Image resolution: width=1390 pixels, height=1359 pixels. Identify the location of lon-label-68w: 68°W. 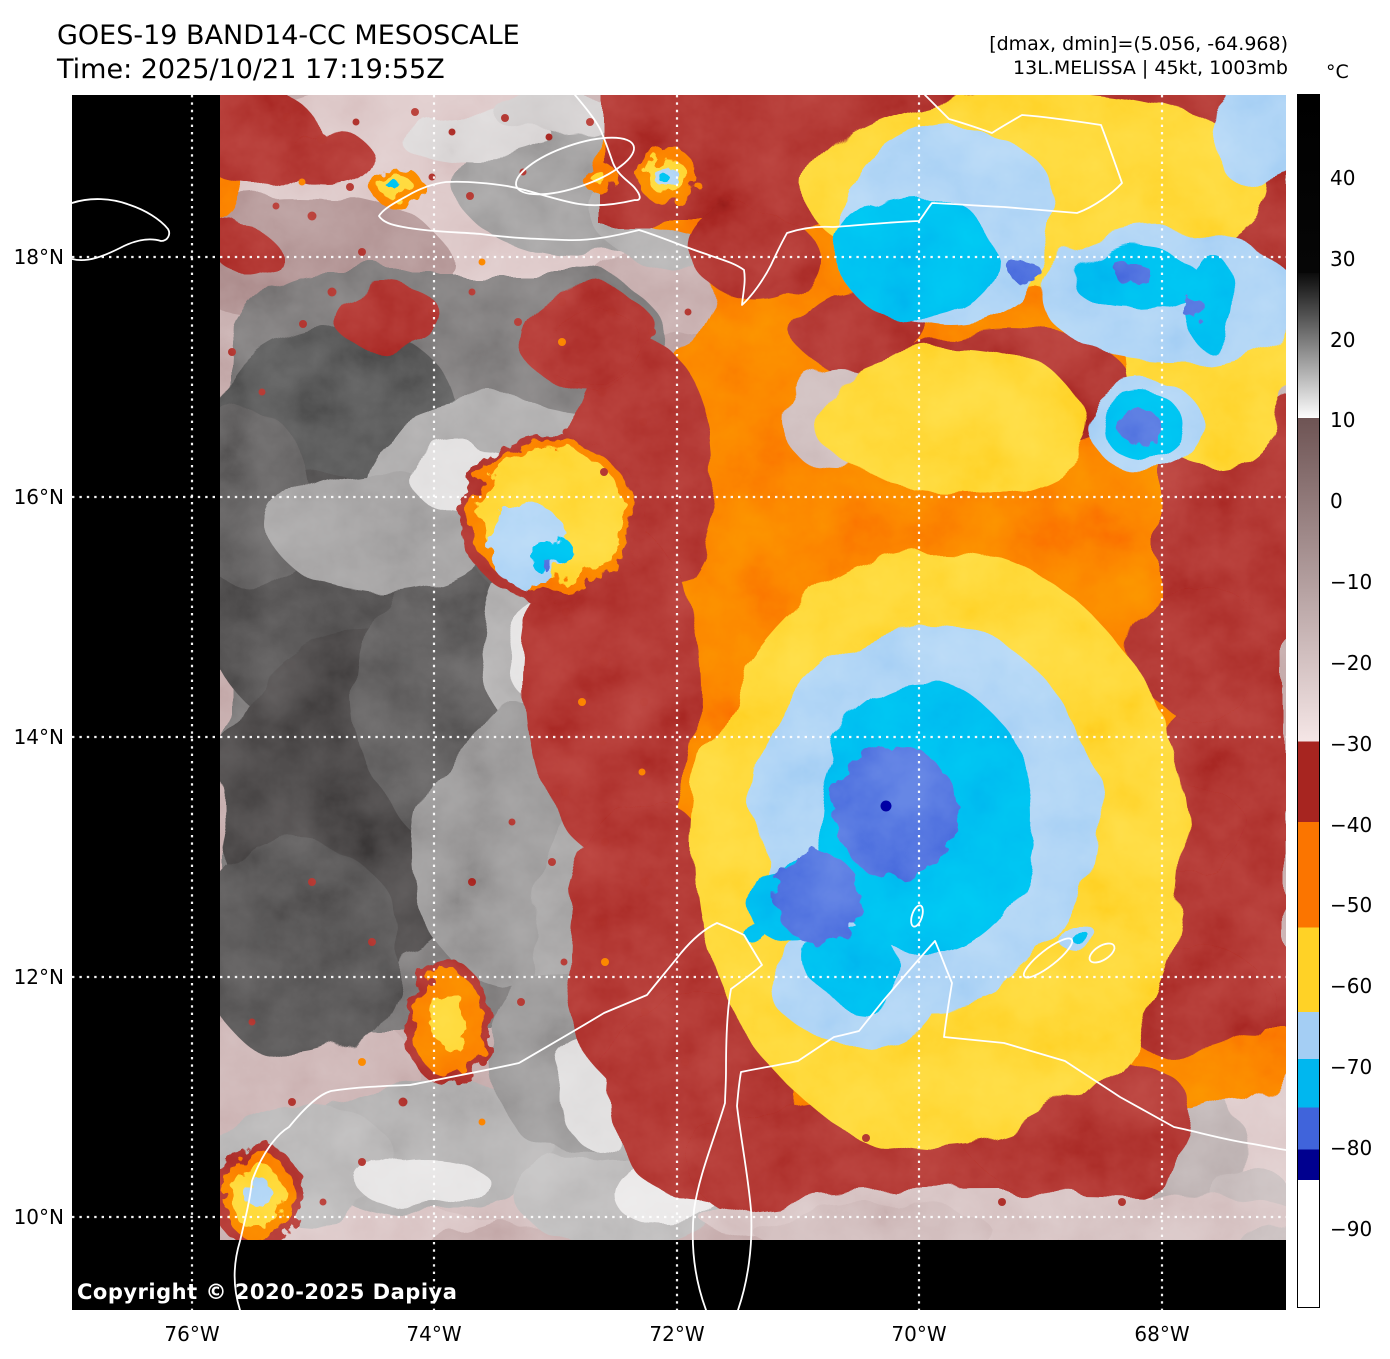
(1162, 1334).